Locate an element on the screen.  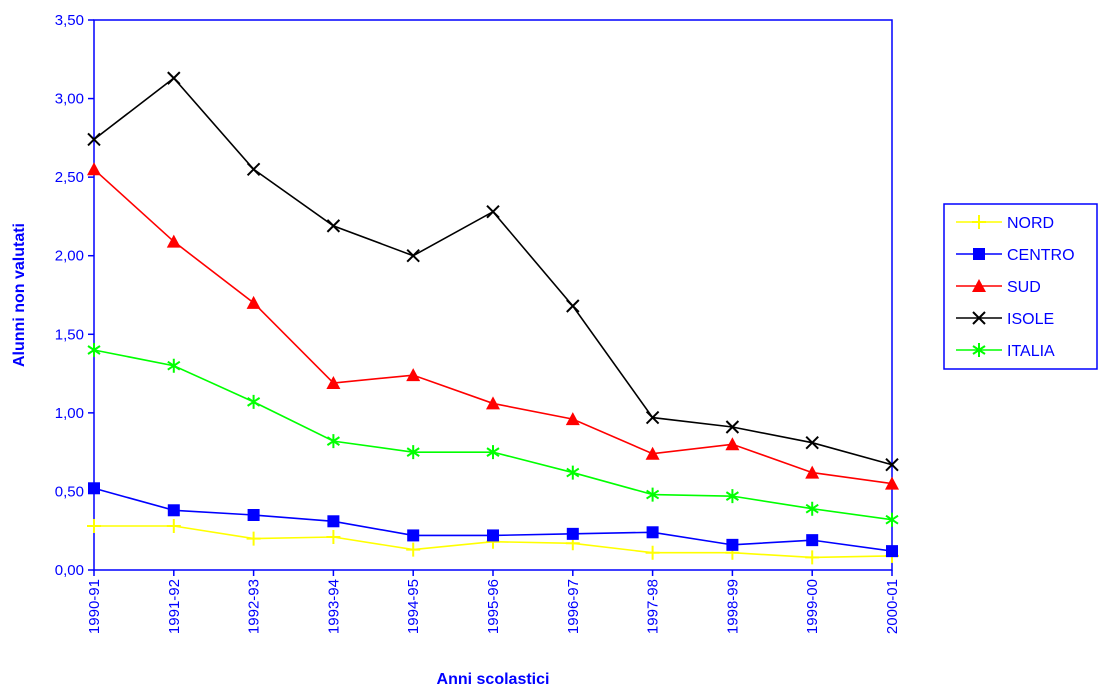
x-tick-label: 1990-91 is located at coordinates (94, 606).